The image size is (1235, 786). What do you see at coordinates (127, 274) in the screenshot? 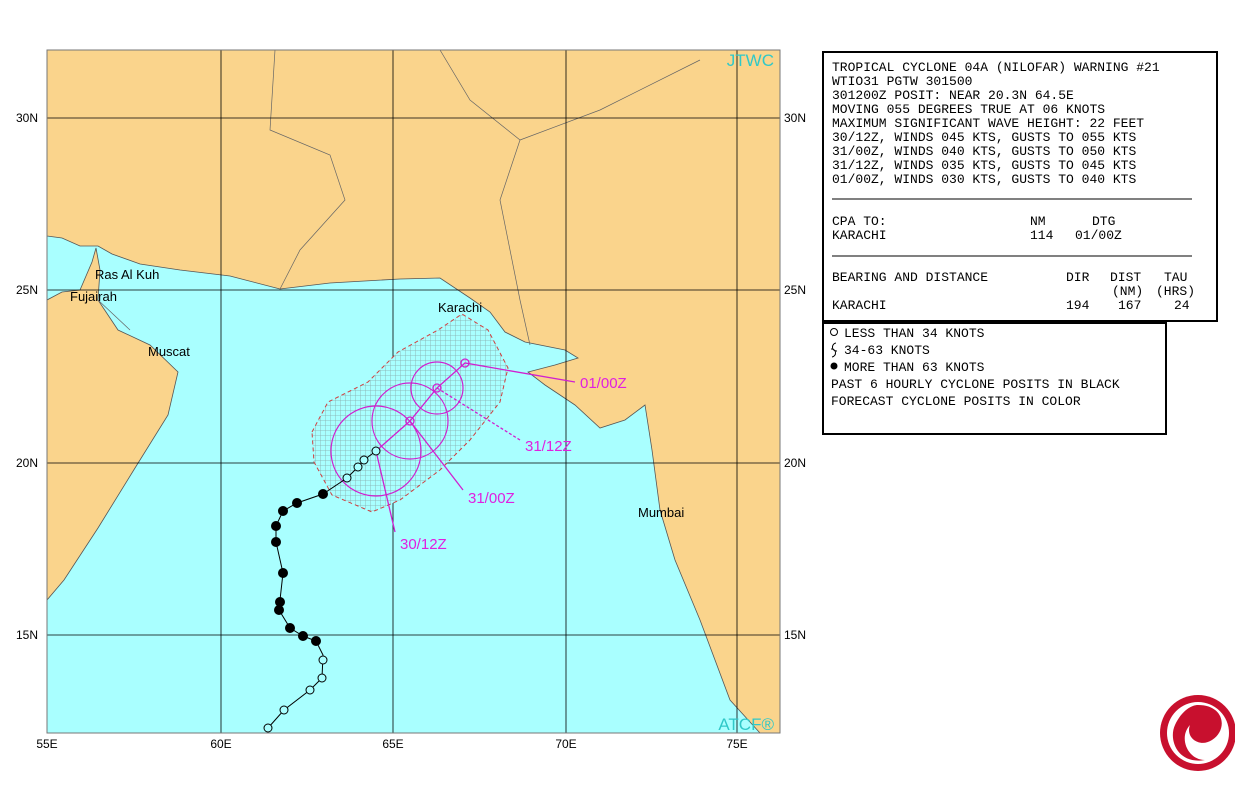
I see `place-label: Ras Al Kuh` at bounding box center [127, 274].